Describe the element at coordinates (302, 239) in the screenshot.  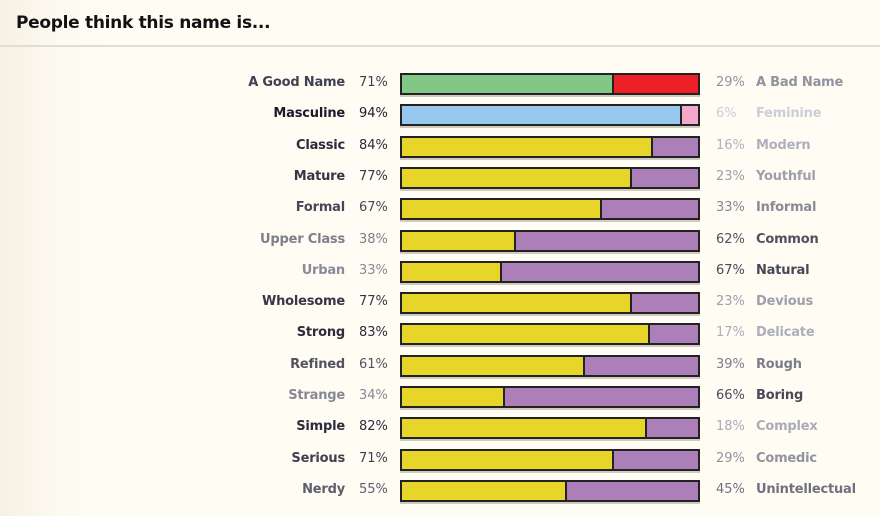
I see `left-label: Upper Class` at that location.